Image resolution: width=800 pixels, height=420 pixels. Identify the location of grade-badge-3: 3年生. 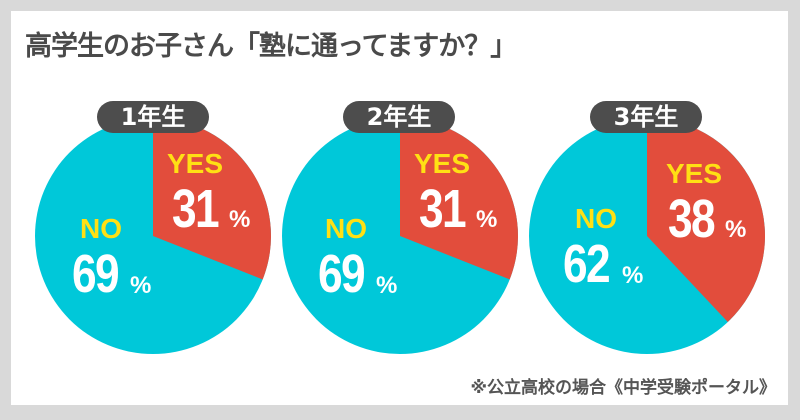
(646, 117).